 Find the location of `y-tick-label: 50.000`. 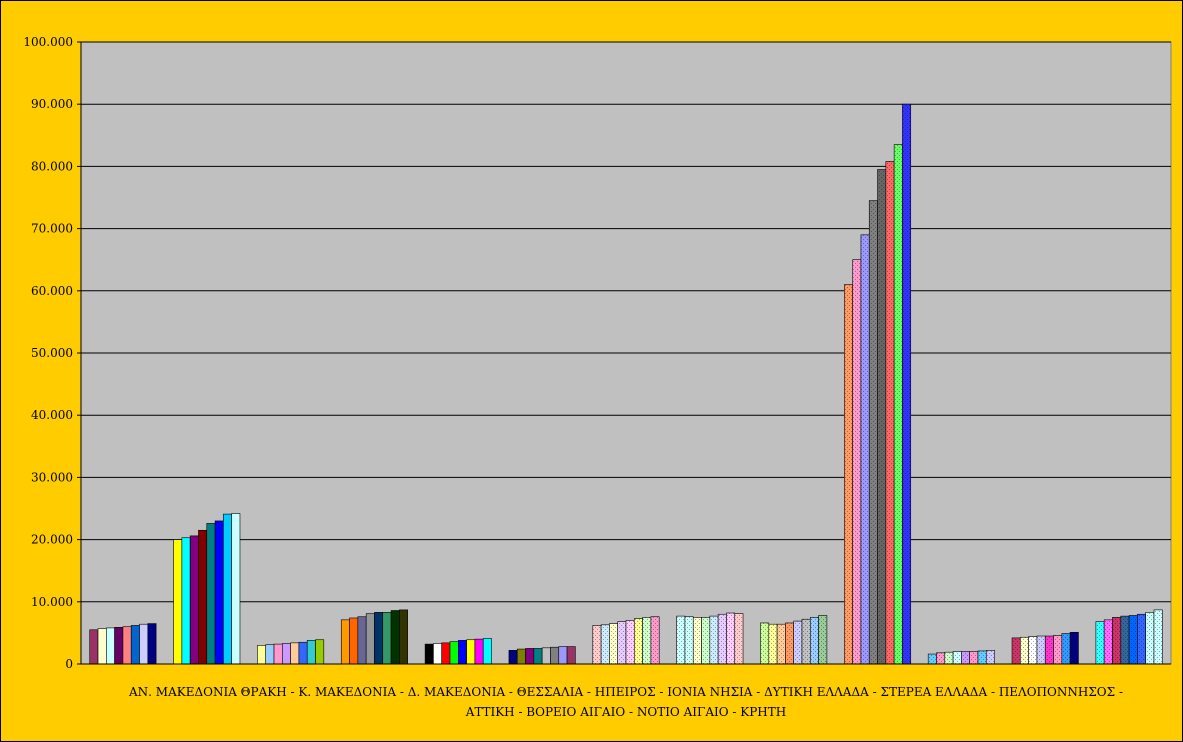

y-tick-label: 50.000 is located at coordinates (52, 353).